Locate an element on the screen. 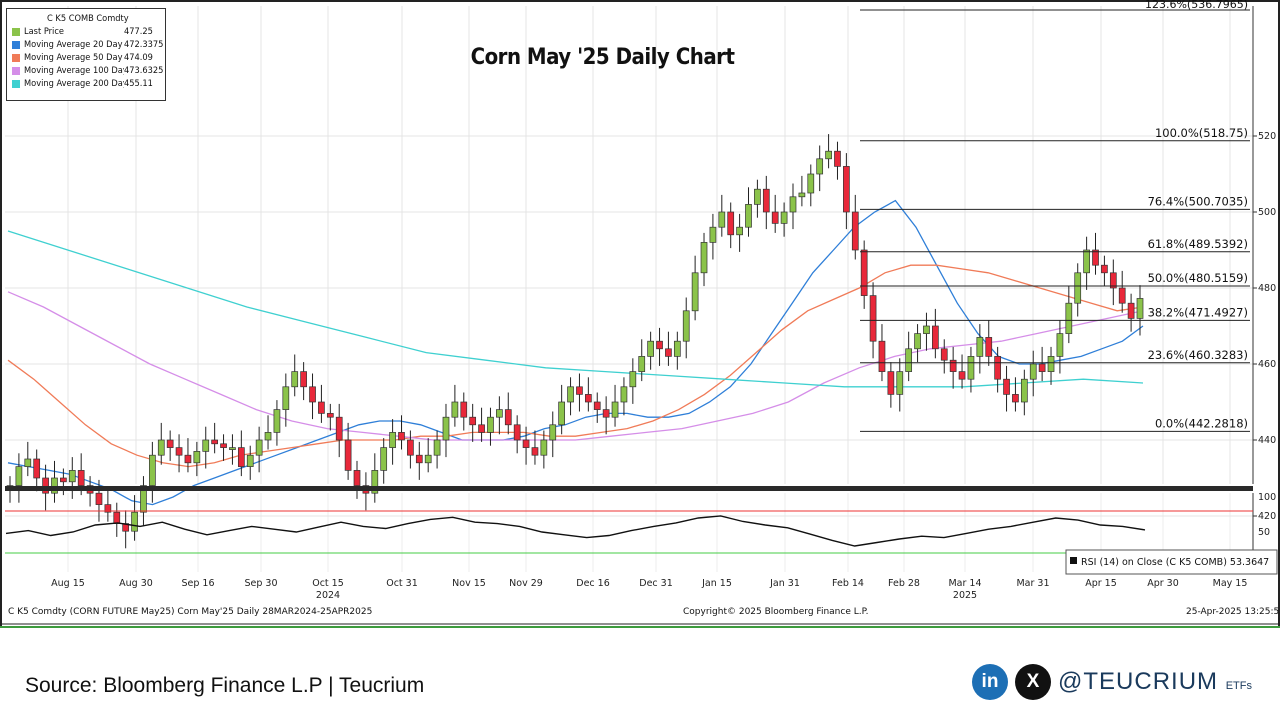 This screenshot has width=1280, height=720. rsi-swatch is located at coordinates (1073, 560).